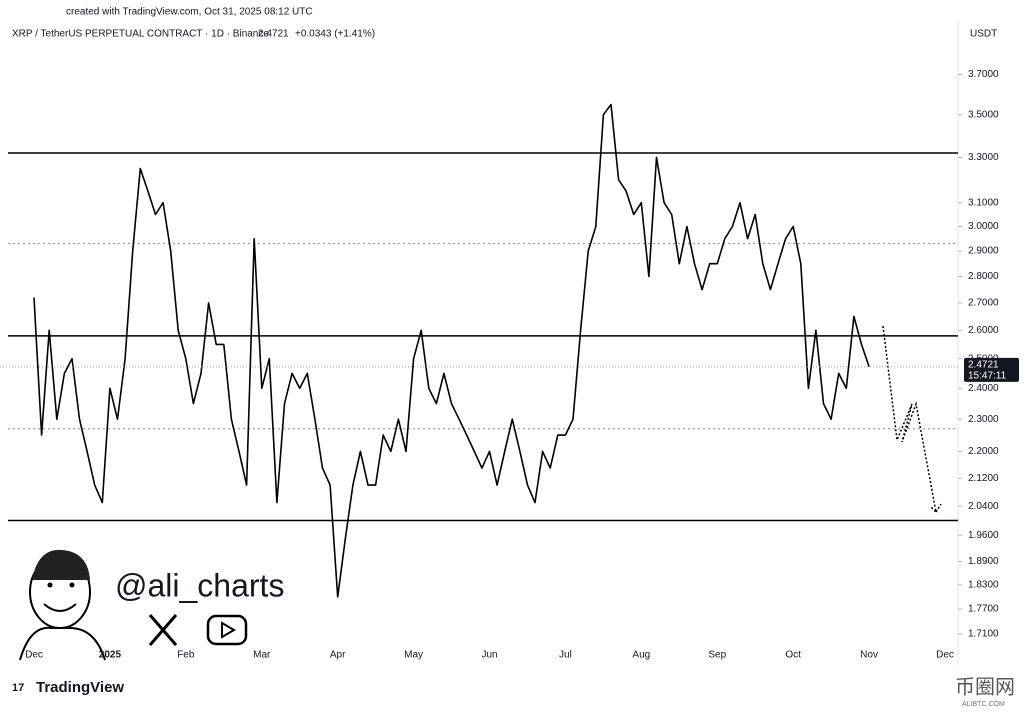  Describe the element at coordinates (983, 303) in the screenshot. I see `y-tick-label: 2.7000` at that location.